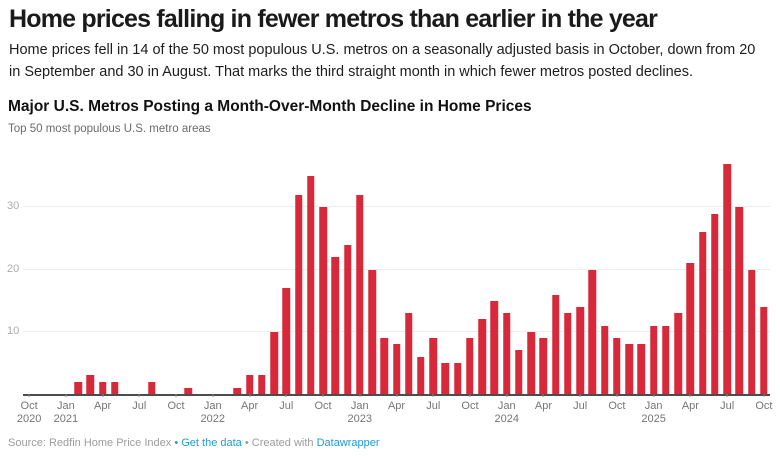 The image size is (780, 458). I want to click on bar-jan-2025, so click(653, 359).